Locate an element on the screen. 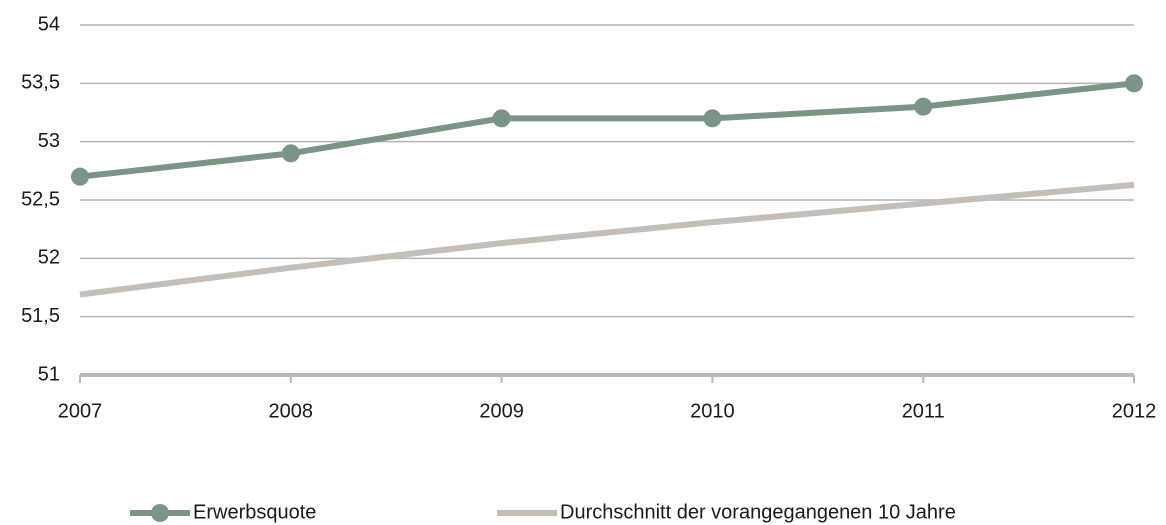  x-tick-label: 2008 is located at coordinates (291, 411).